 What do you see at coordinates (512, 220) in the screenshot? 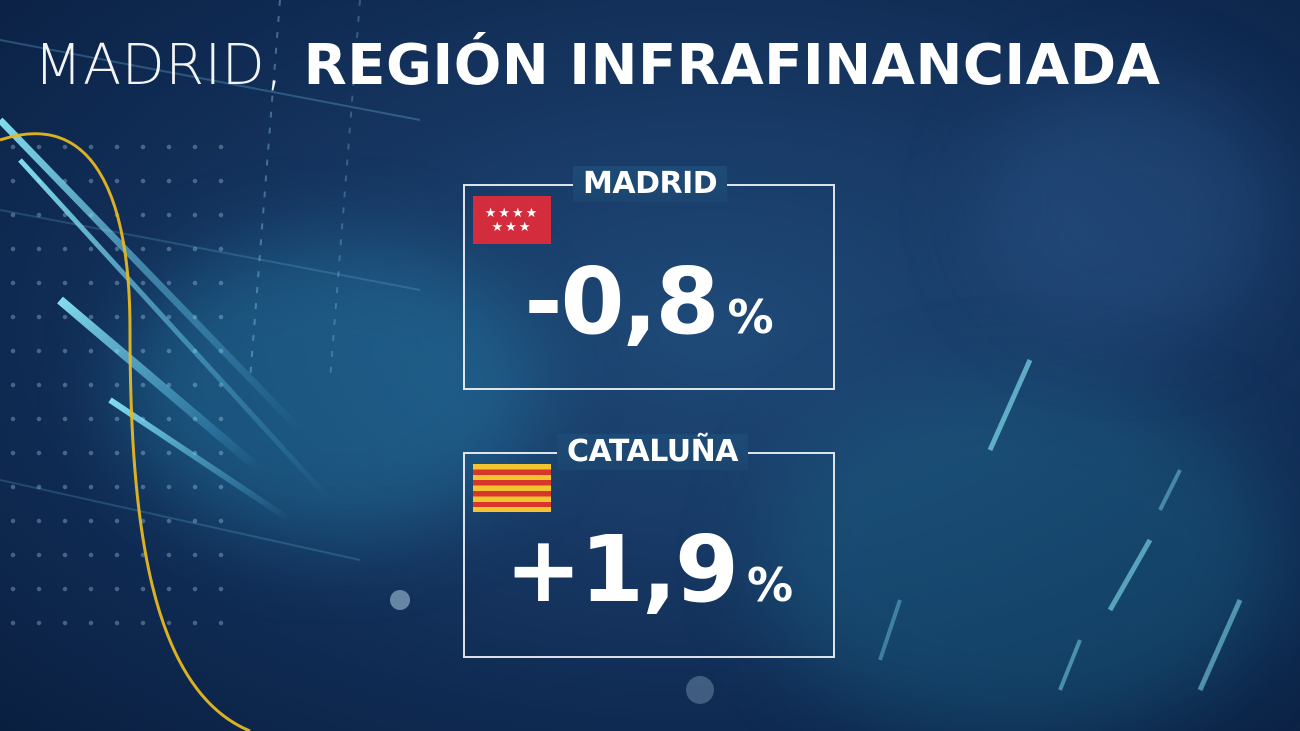
I see `madrid-flag-icon: ★★★★ ★★★` at bounding box center [512, 220].